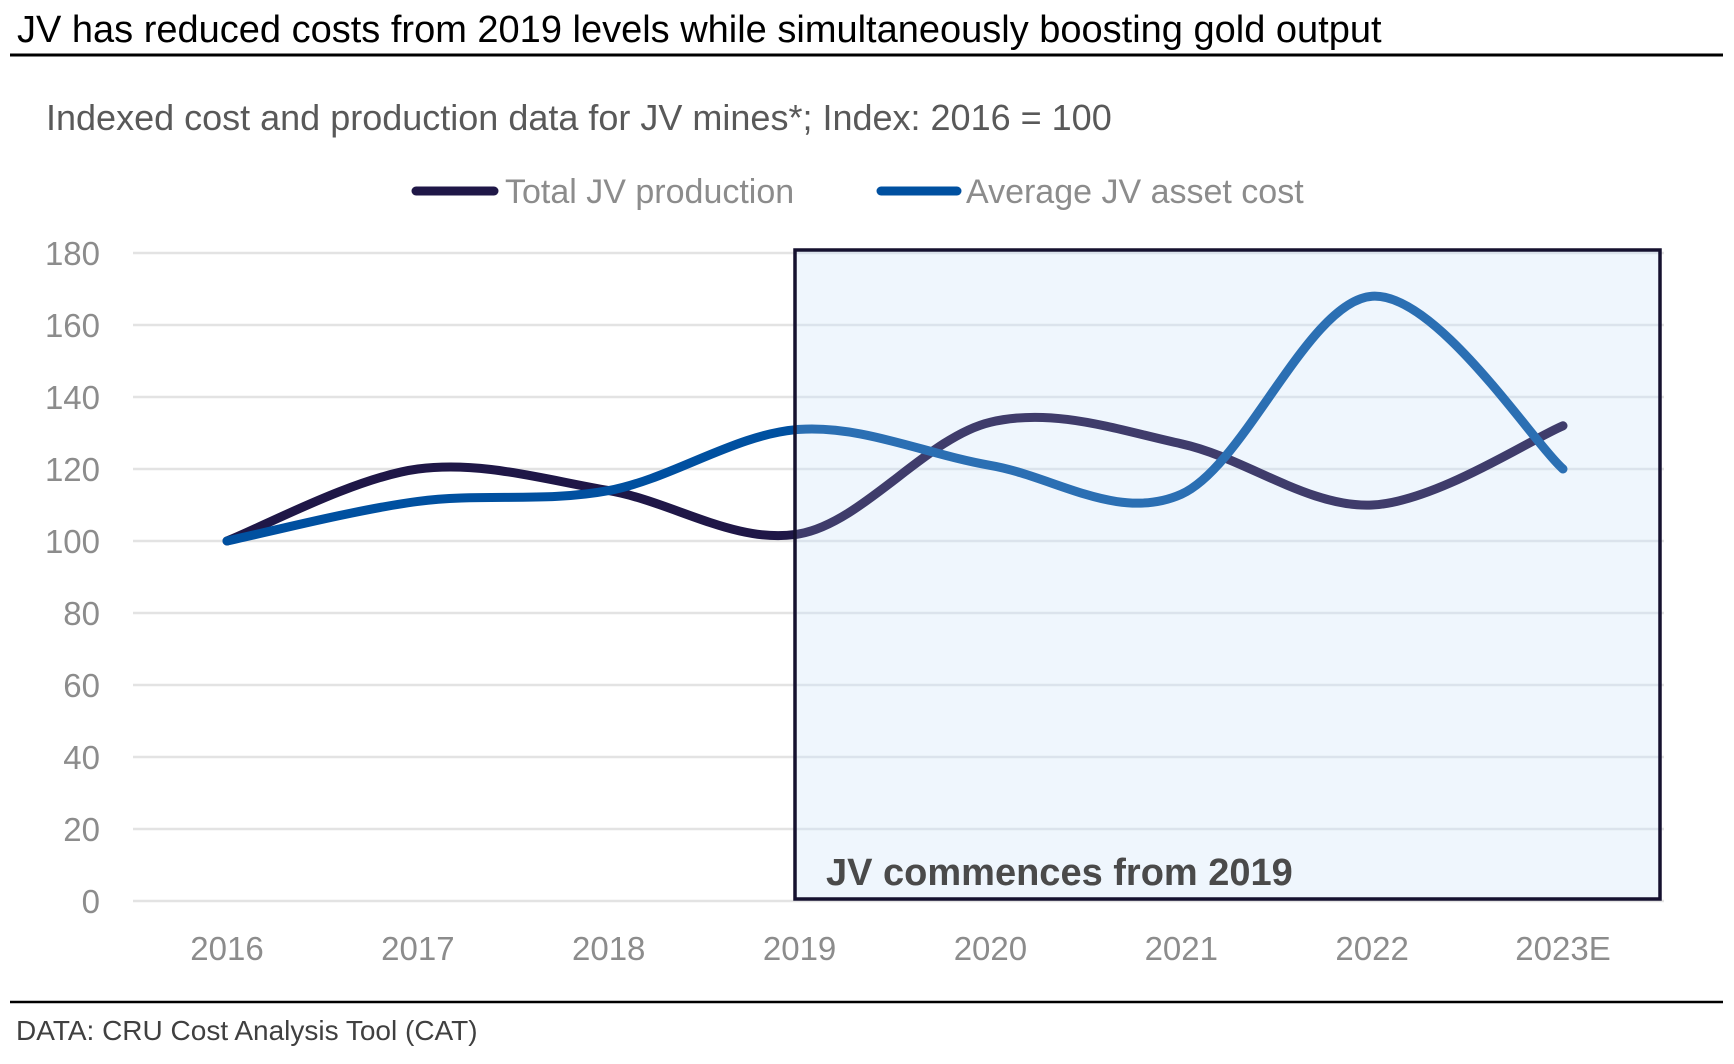 This screenshot has width=1734, height=1064. Describe the element at coordinates (247, 1030) in the screenshot. I see `source-note: DATA: CRU Cost Analysis Tool (CAT)` at that location.